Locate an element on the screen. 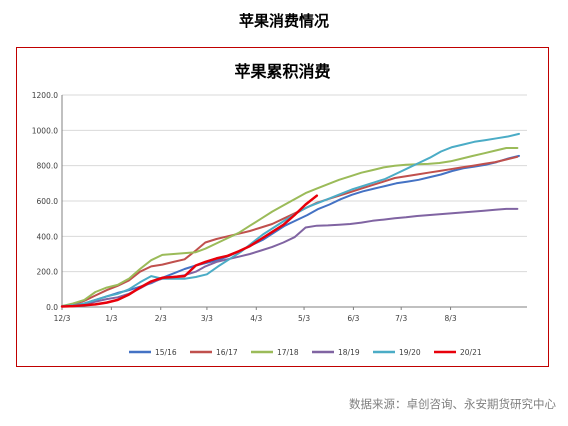  x-tick-label: 7/3 is located at coordinates (401, 318).